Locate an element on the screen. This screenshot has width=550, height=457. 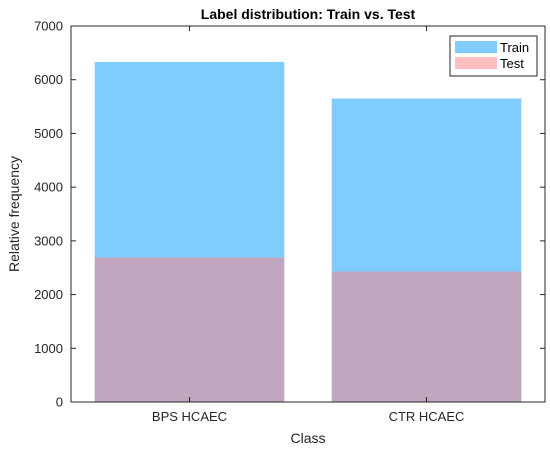
y-tick-label: 0 is located at coordinates (59, 402).